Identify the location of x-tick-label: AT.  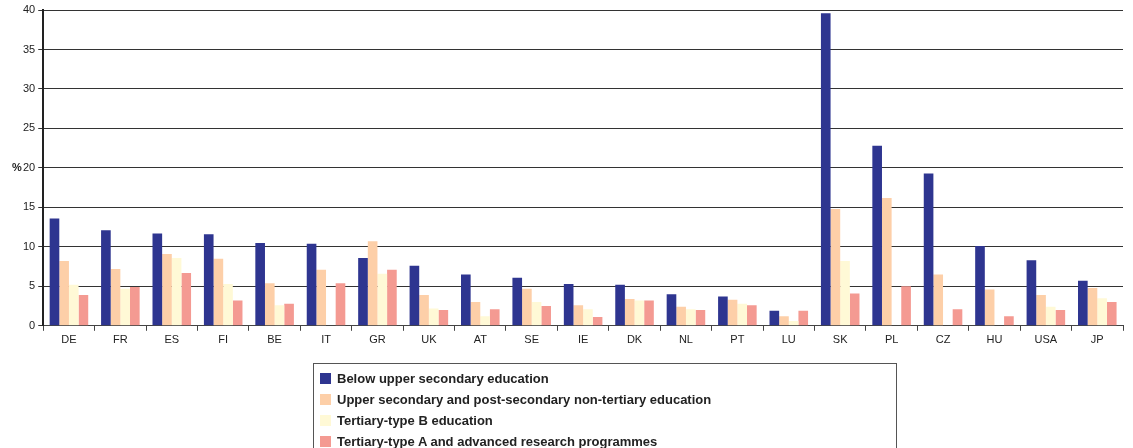
(480, 339).